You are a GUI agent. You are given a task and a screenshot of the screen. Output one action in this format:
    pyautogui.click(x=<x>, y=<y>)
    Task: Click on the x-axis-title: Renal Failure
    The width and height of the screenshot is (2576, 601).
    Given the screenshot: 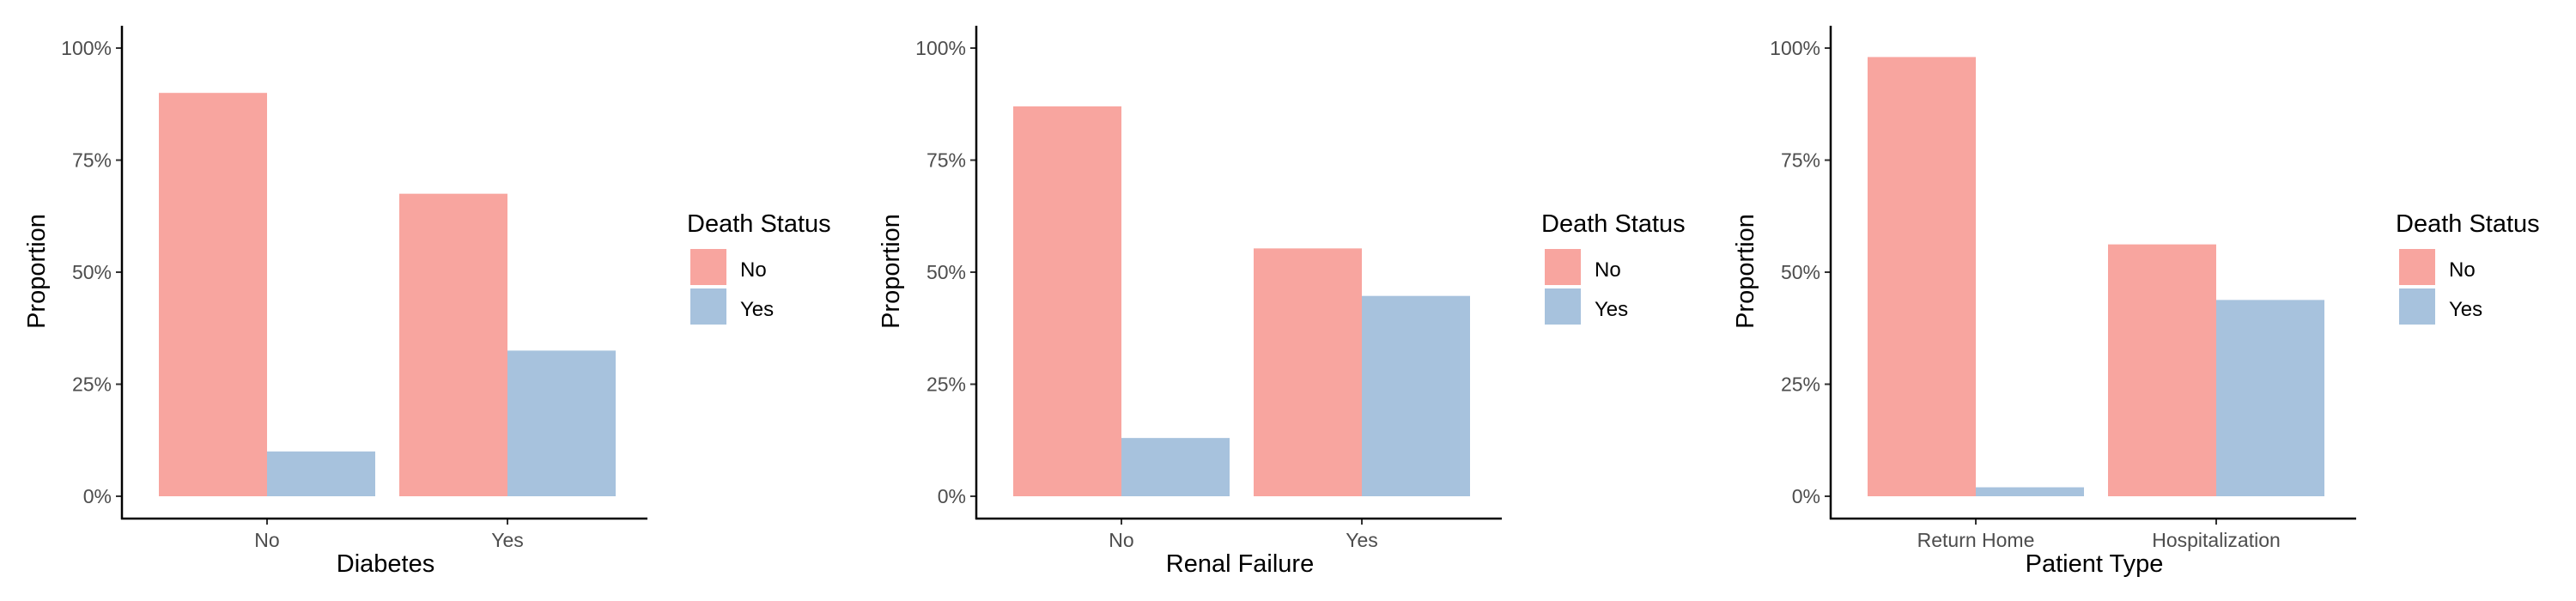 What is the action you would take?
    pyautogui.click(x=1240, y=564)
    